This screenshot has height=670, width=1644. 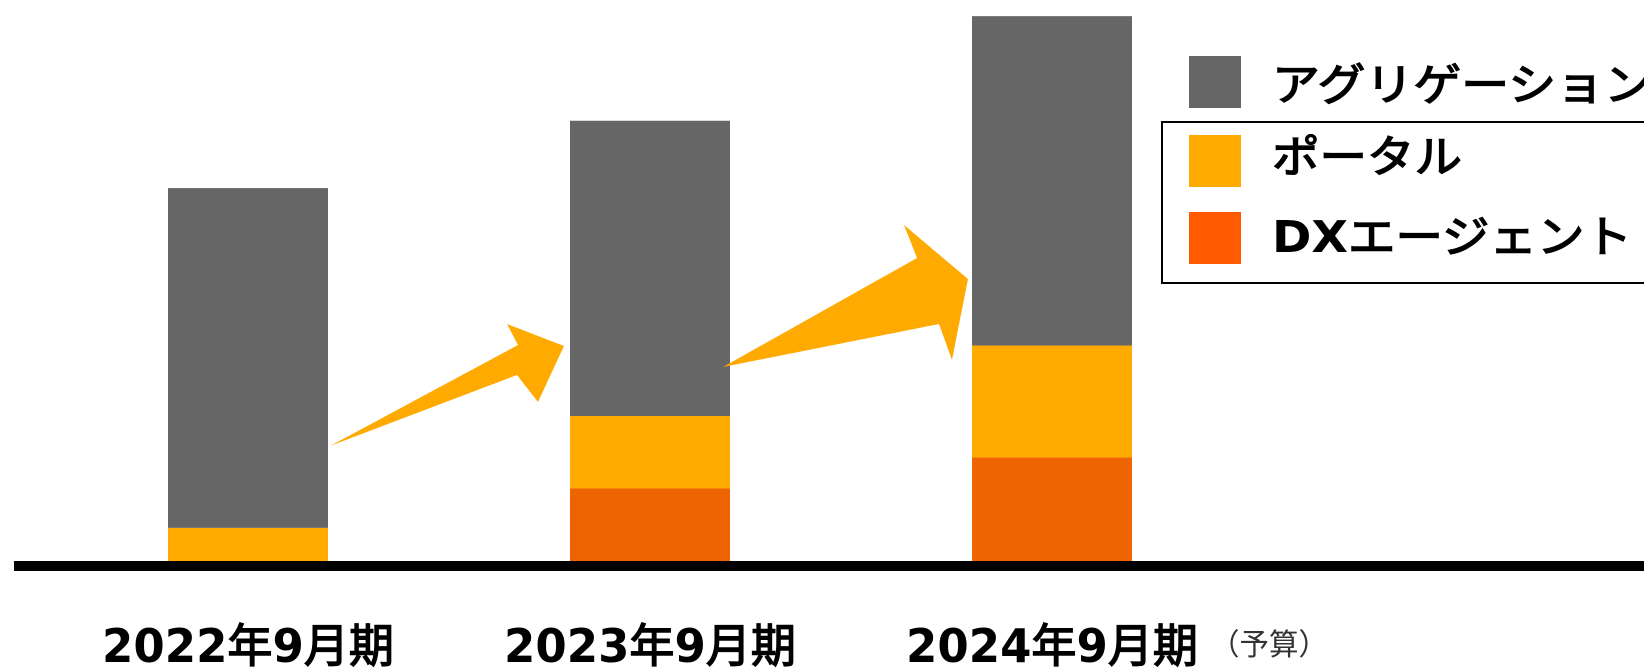 What do you see at coordinates (1367, 157) in the screenshot?
I see `legend-label-2: ポータル` at bounding box center [1367, 157].